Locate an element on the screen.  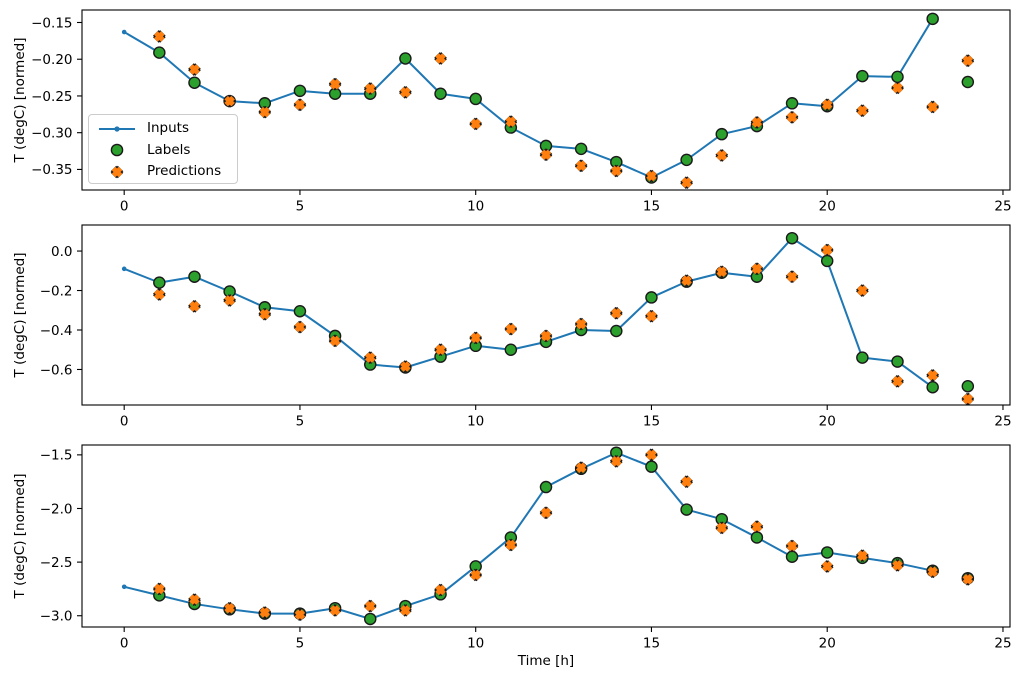
legend: Inputs Labels Predictions is located at coordinates (163, 149).